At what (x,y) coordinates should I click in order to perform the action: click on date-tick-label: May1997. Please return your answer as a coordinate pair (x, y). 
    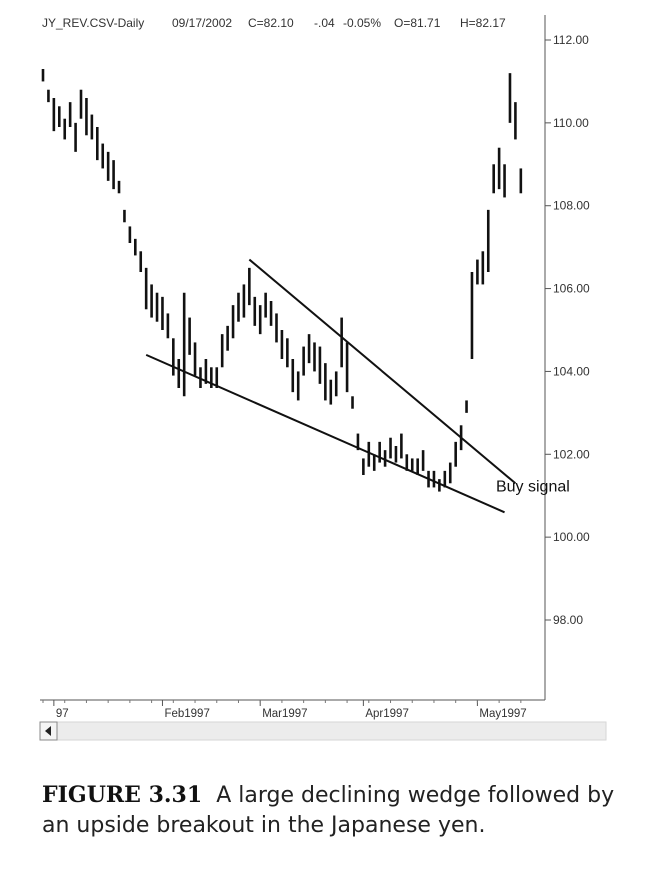
    Looking at the image, I should click on (502, 714).